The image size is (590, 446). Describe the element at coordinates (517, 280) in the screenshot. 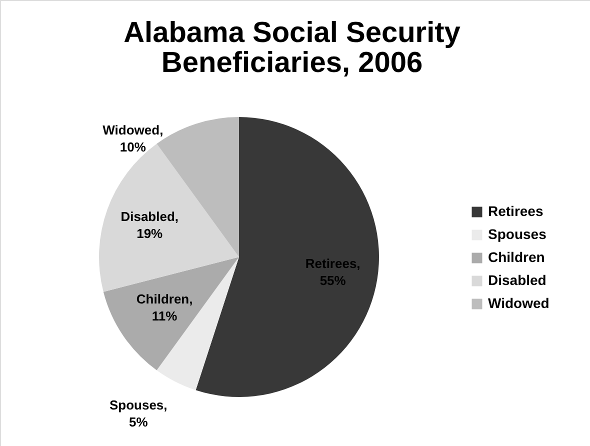

I see `legend-label: Disabled` at that location.